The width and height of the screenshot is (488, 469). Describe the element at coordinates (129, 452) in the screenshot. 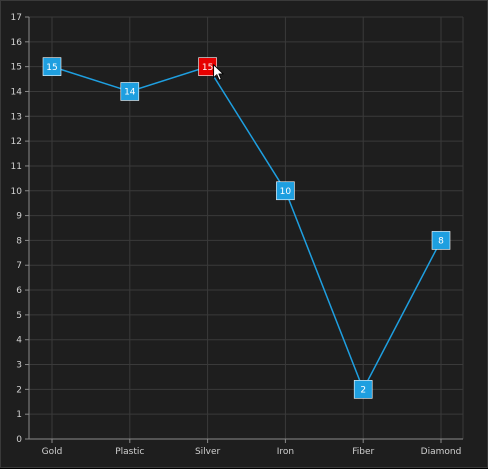

I see `x-tick-label: Plastic` at that location.